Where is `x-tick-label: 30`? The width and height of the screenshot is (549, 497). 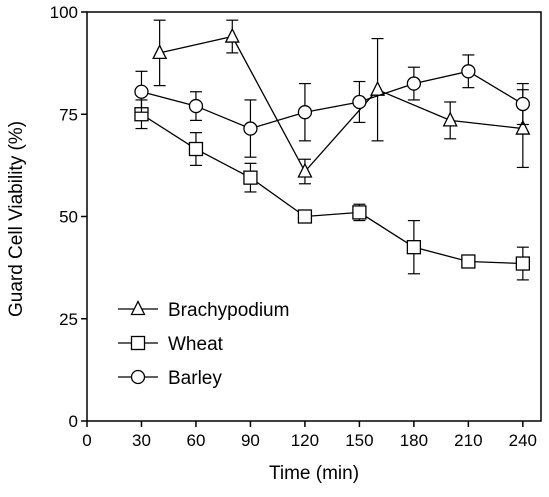 x-tick-label: 30 is located at coordinates (141, 440).